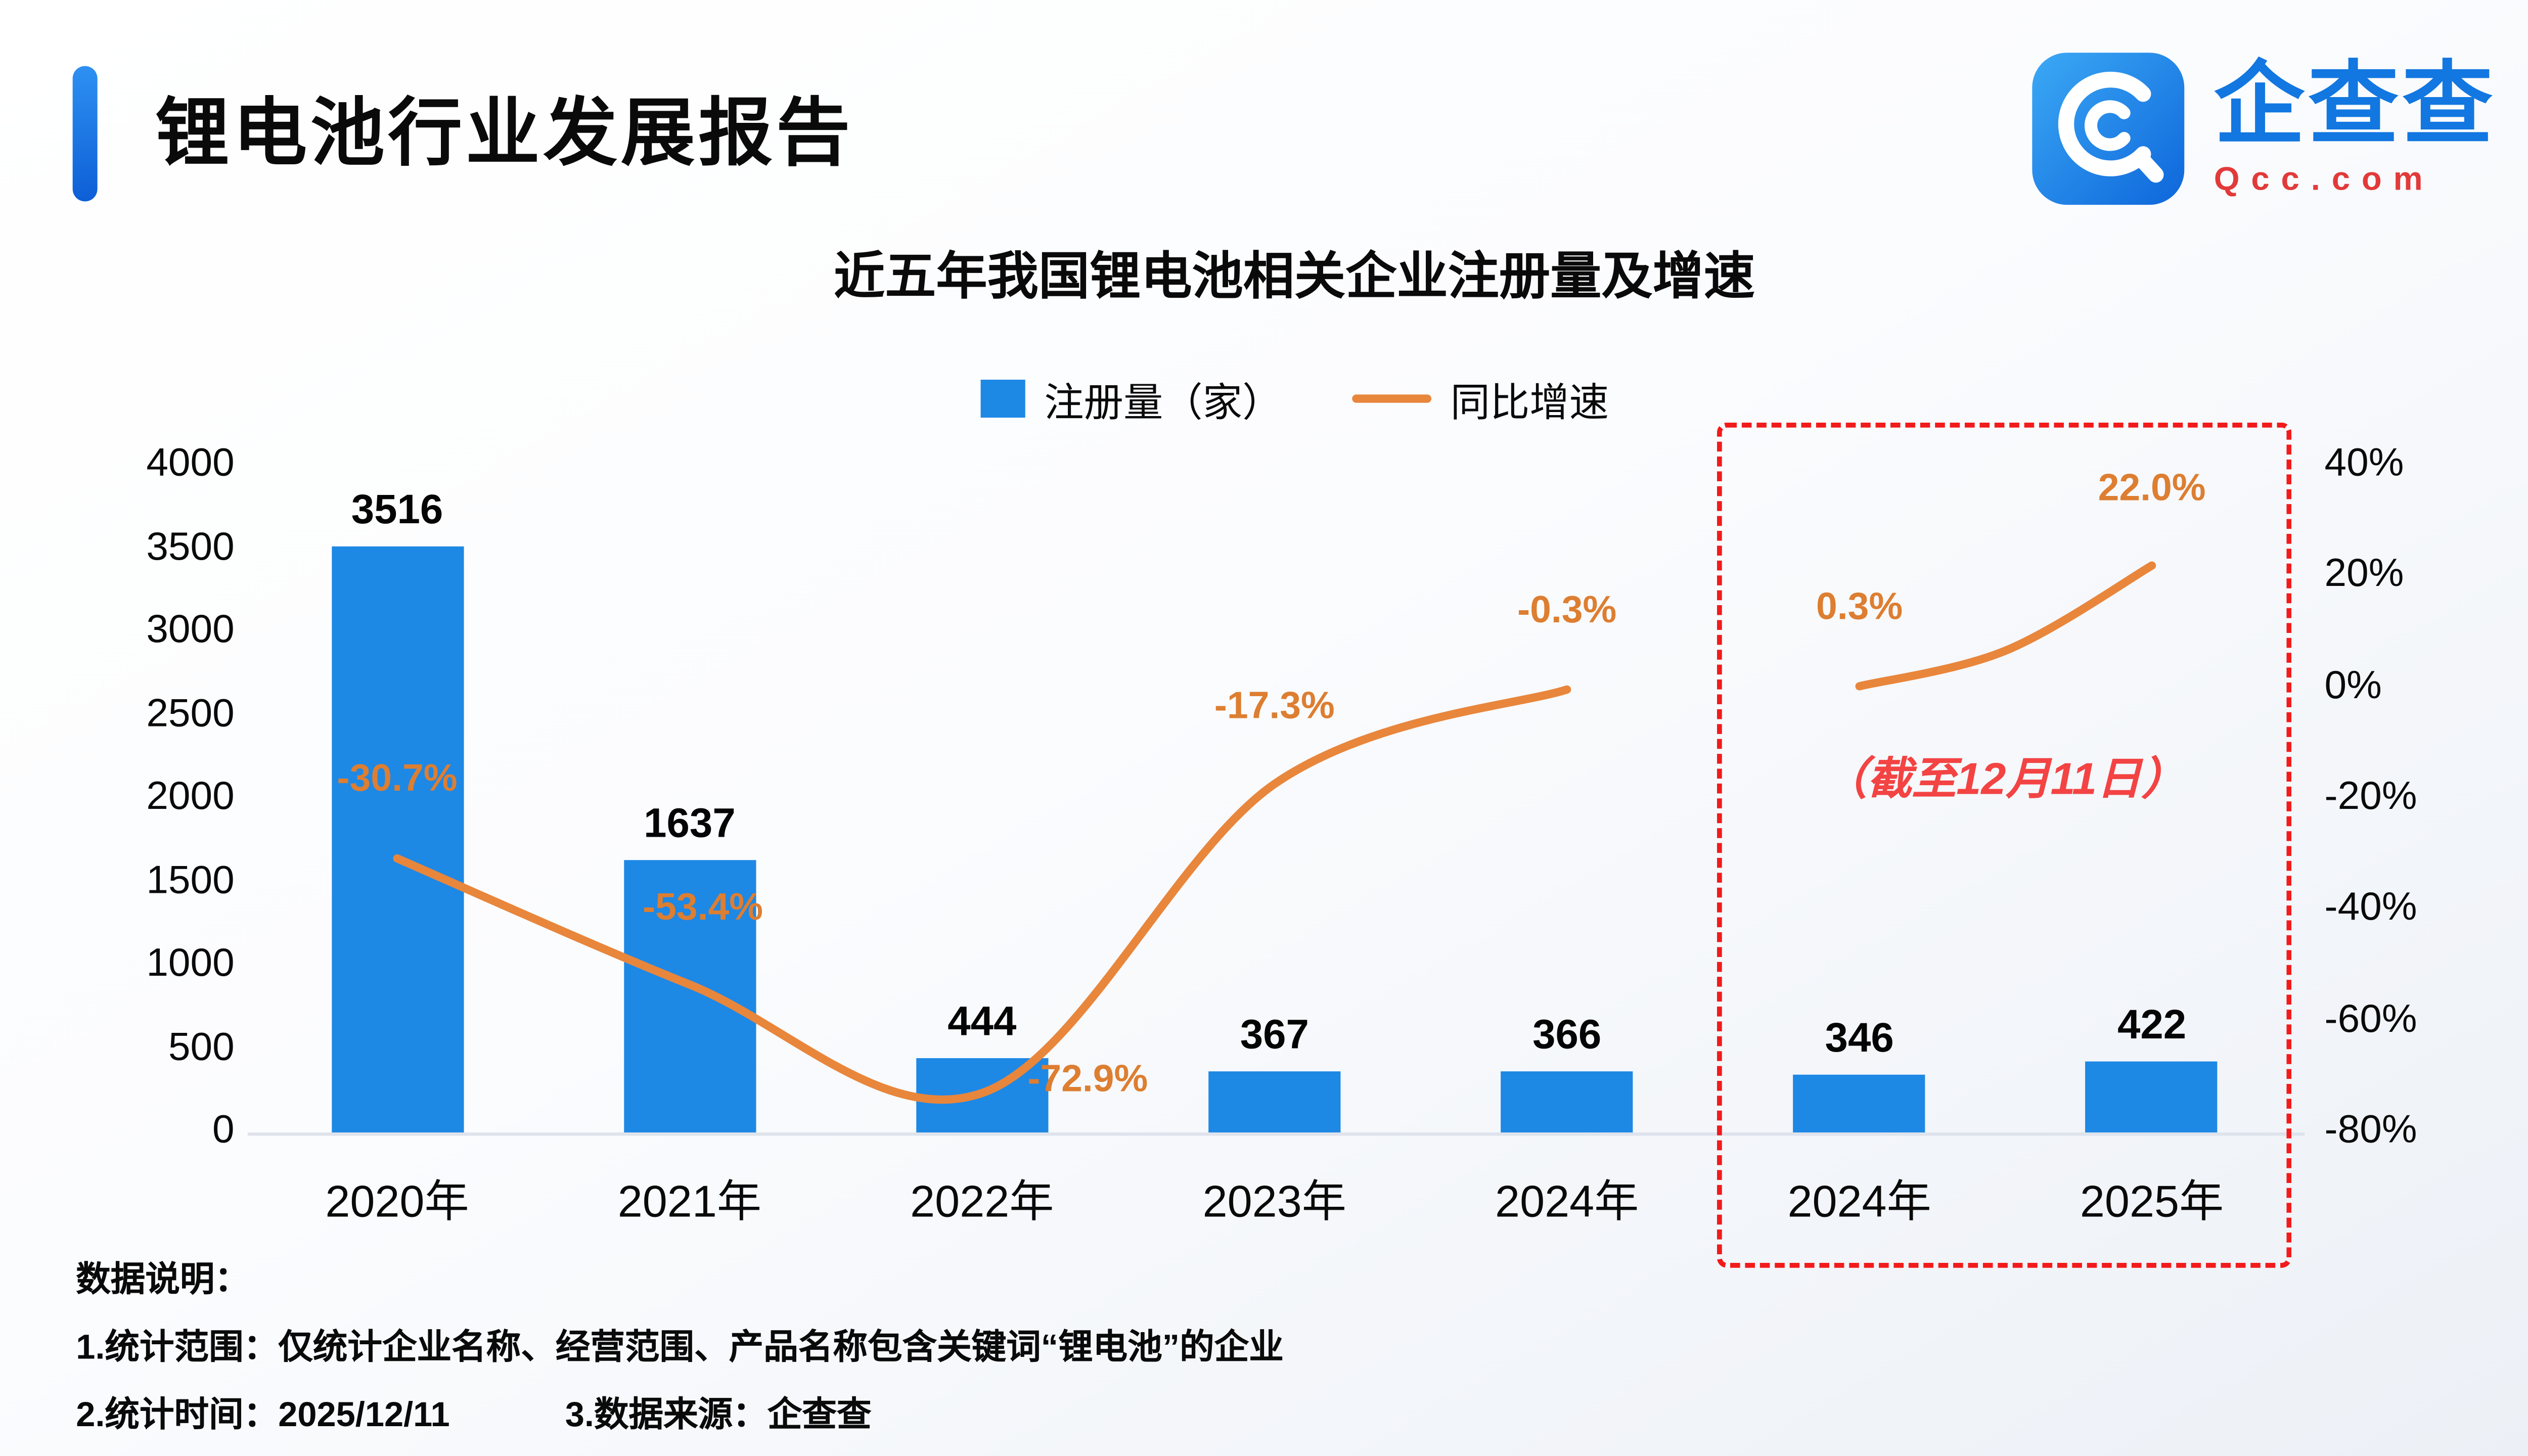  I want to click on qcc-logo: 企查查 Qcc.com, so click(2262, 129).